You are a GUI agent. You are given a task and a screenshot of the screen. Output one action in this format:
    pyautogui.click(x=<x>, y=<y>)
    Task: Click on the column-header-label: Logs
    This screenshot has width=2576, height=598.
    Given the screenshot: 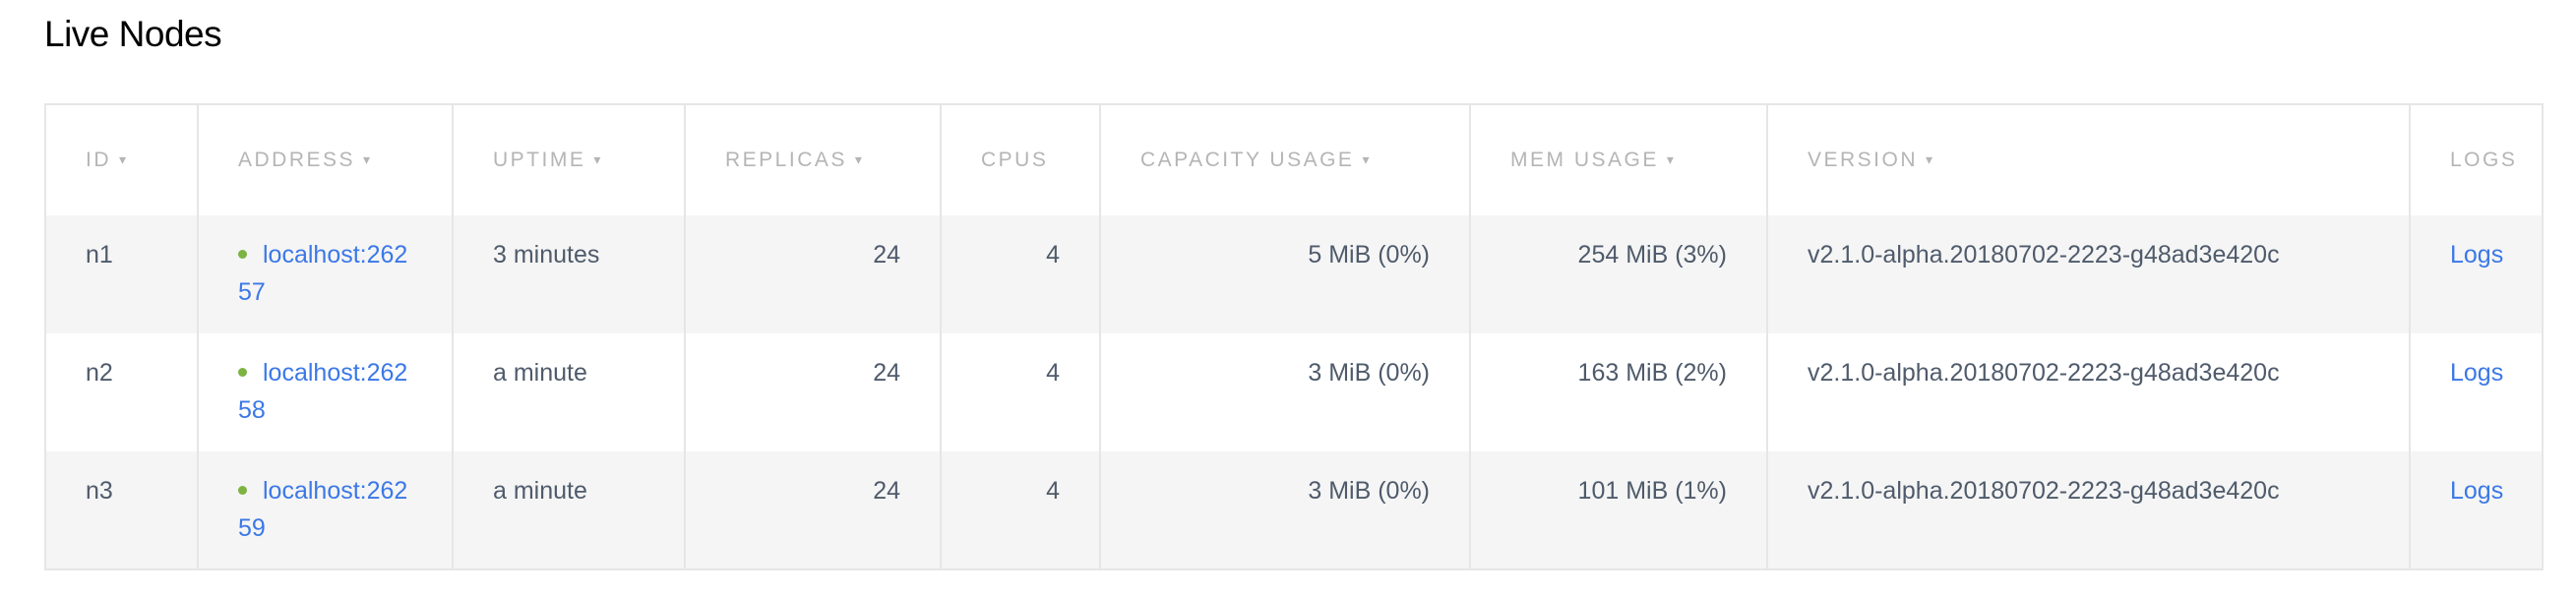 What is the action you would take?
    pyautogui.click(x=2484, y=160)
    